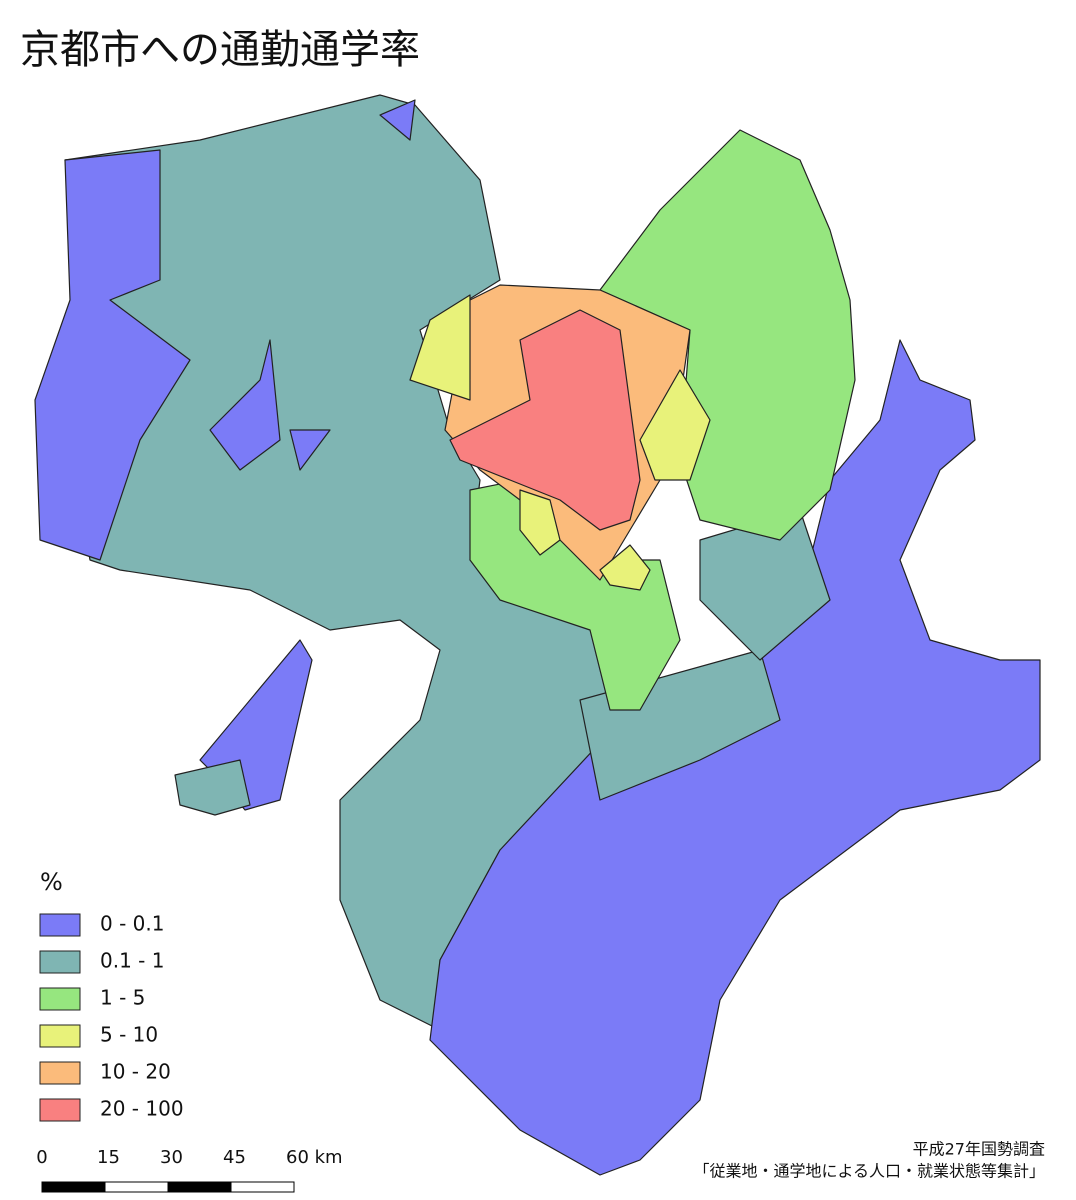  Describe the element at coordinates (129, 1035) in the screenshot. I see `legend-label: 5 - 10` at that location.